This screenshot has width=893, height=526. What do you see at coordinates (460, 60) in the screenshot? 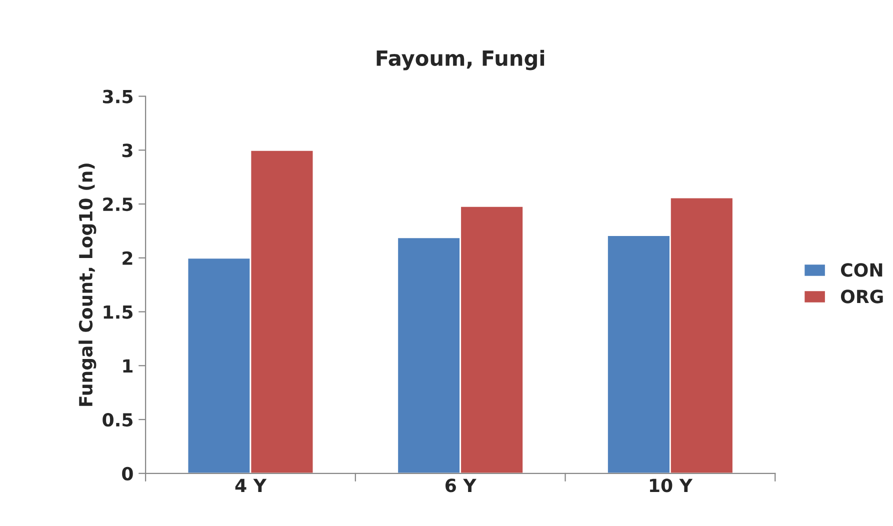
I see `chart-title: Fayoum, Fungi` at bounding box center [460, 60].